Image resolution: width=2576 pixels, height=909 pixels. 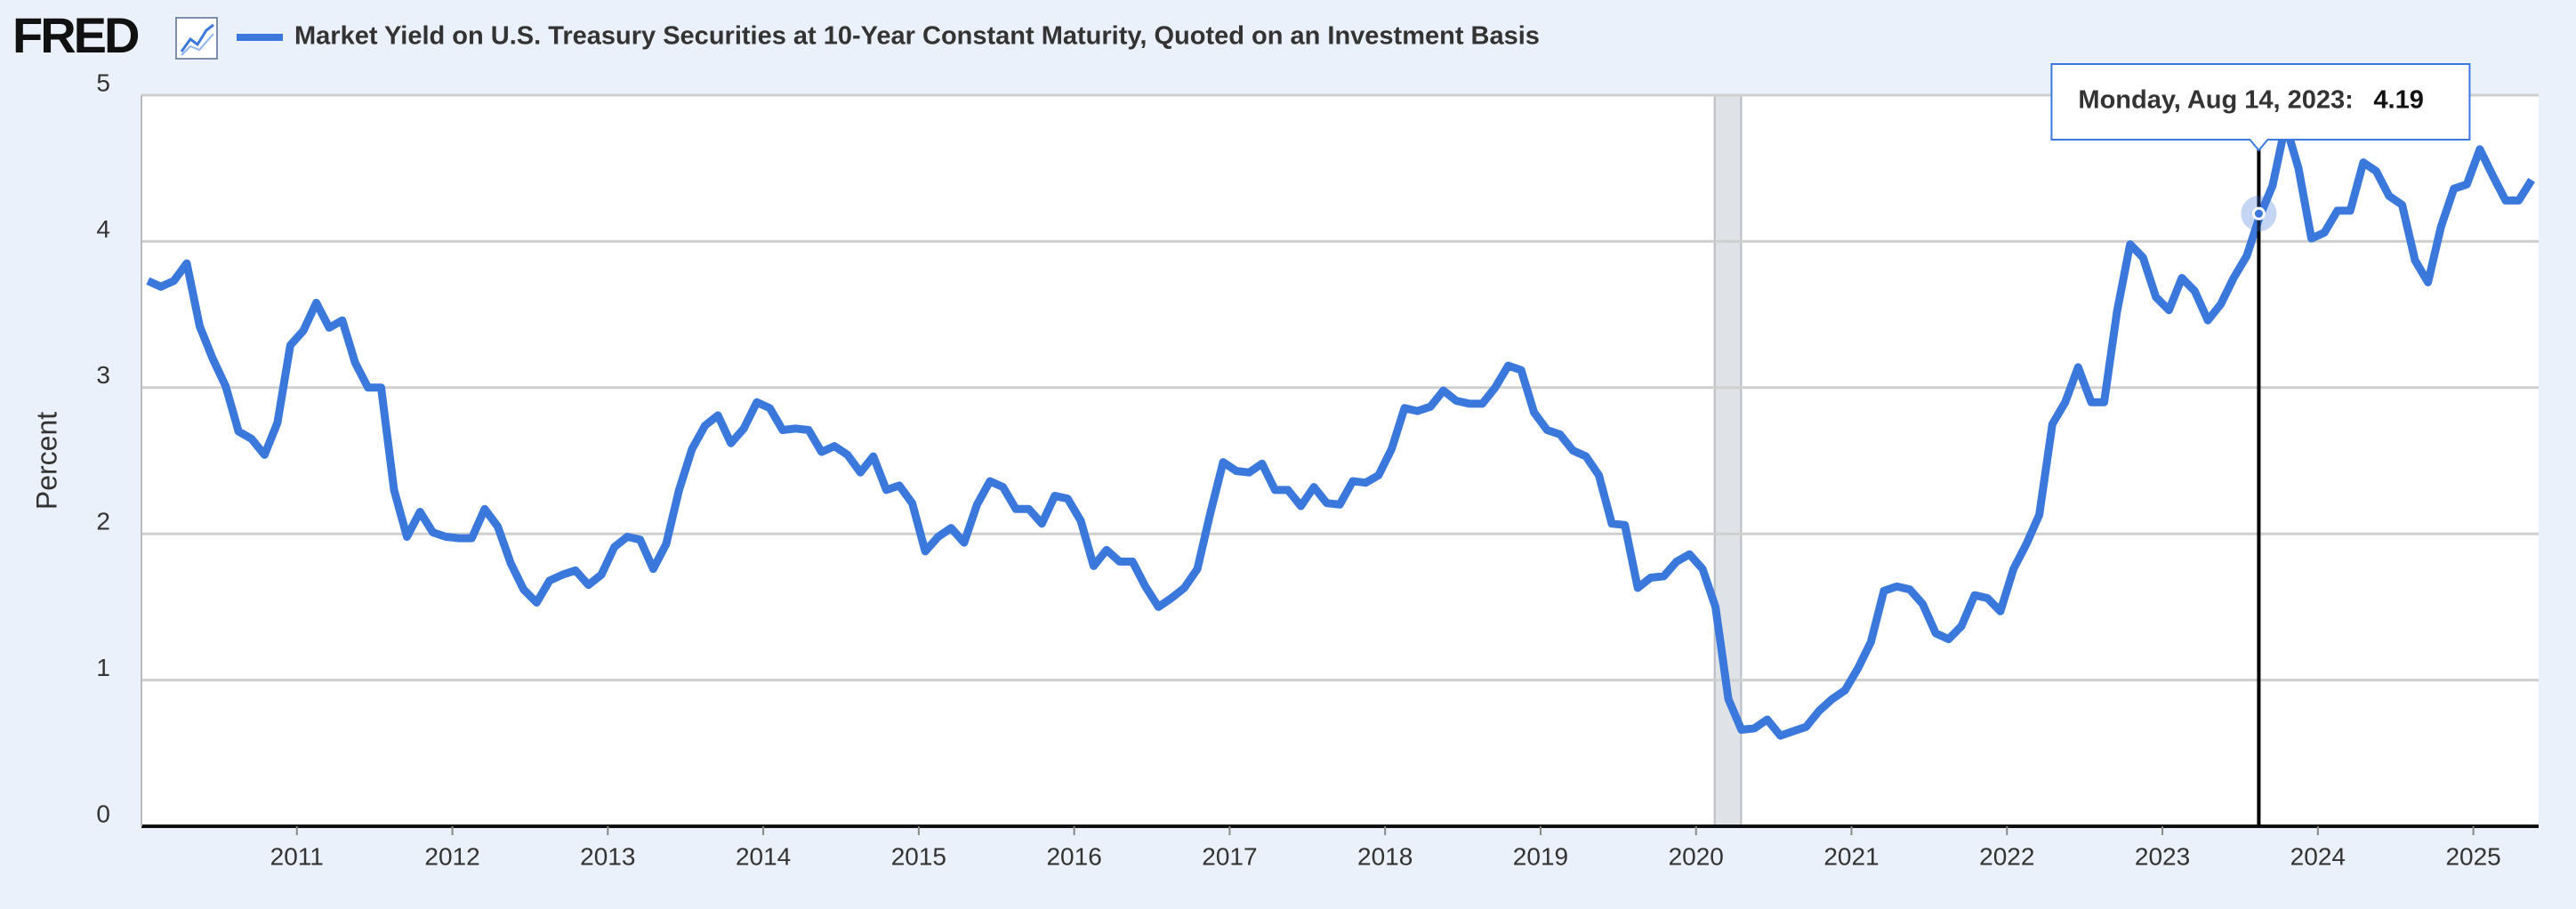 I want to click on y-tick-label: 3, so click(x=103, y=375).